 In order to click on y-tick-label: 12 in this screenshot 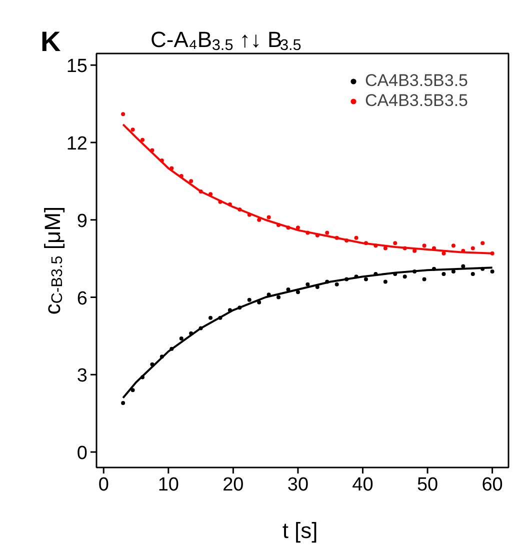, I will do `click(77, 143)`.